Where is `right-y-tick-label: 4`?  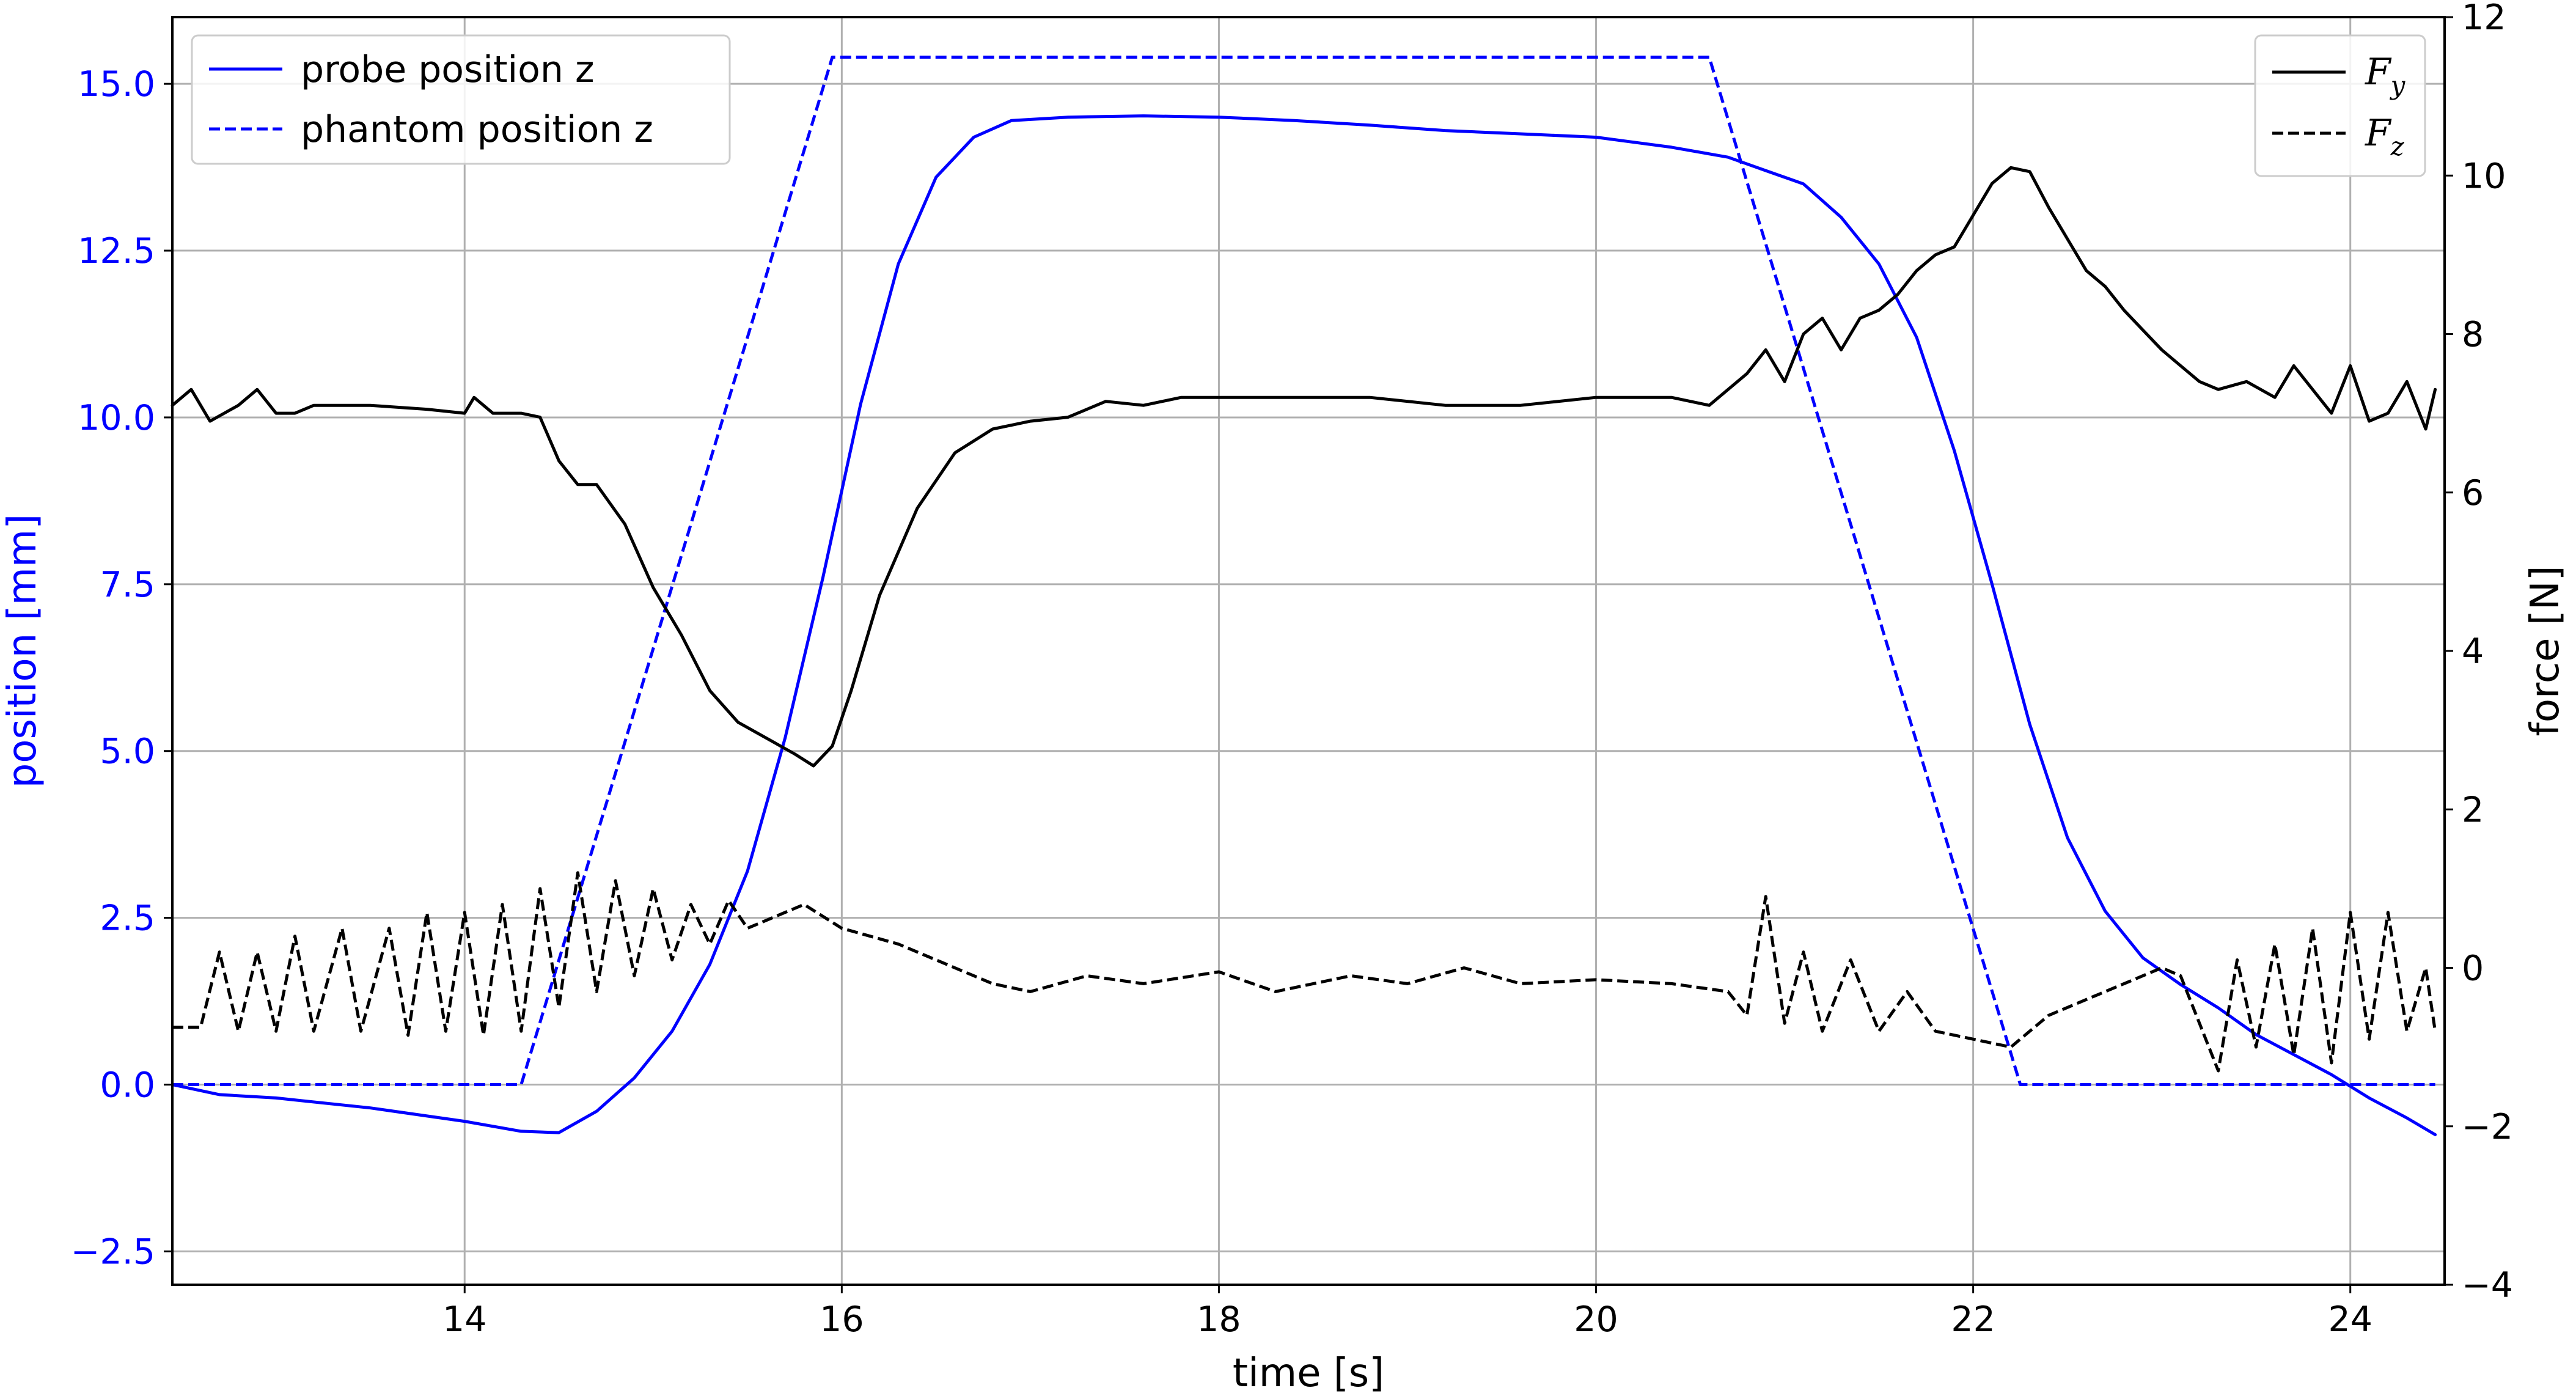
right-y-tick-label: 4 is located at coordinates (2473, 651).